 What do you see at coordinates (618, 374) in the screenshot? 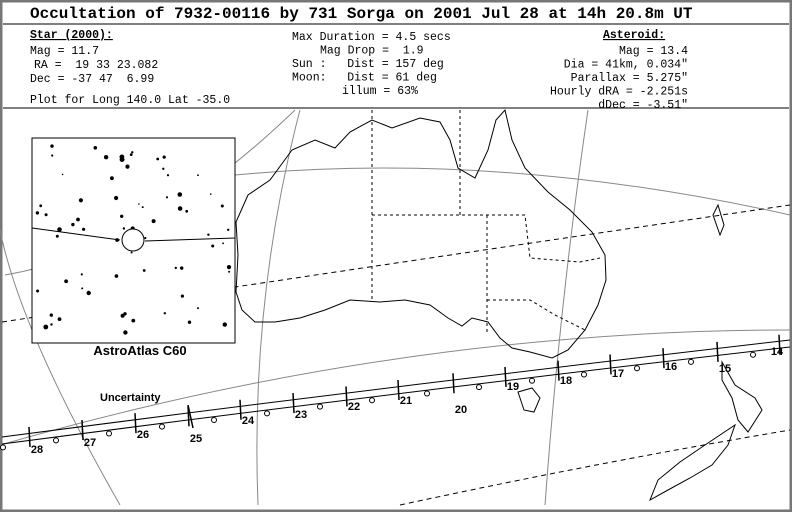
I see `hour-label: 17` at bounding box center [618, 374].